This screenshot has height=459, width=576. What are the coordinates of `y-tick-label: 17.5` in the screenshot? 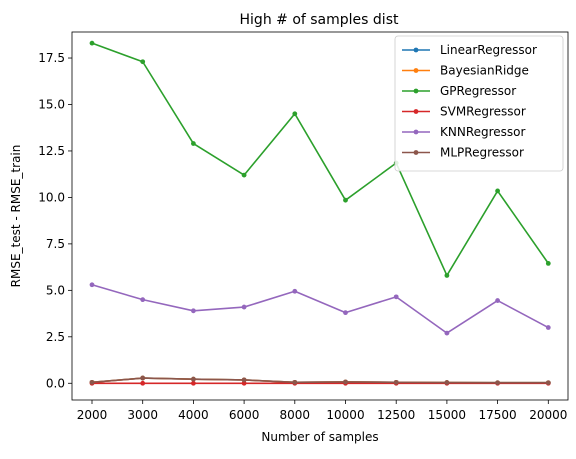 It's located at (51, 58).